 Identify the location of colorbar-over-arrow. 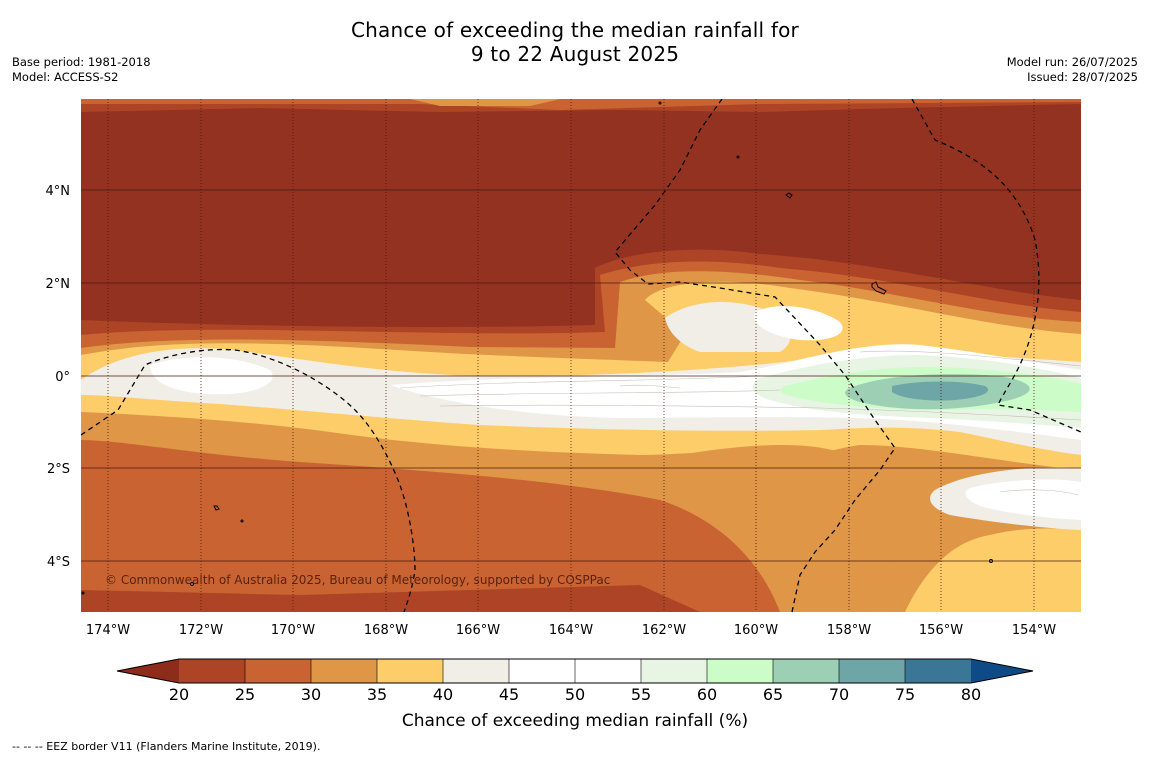
(1002, 671).